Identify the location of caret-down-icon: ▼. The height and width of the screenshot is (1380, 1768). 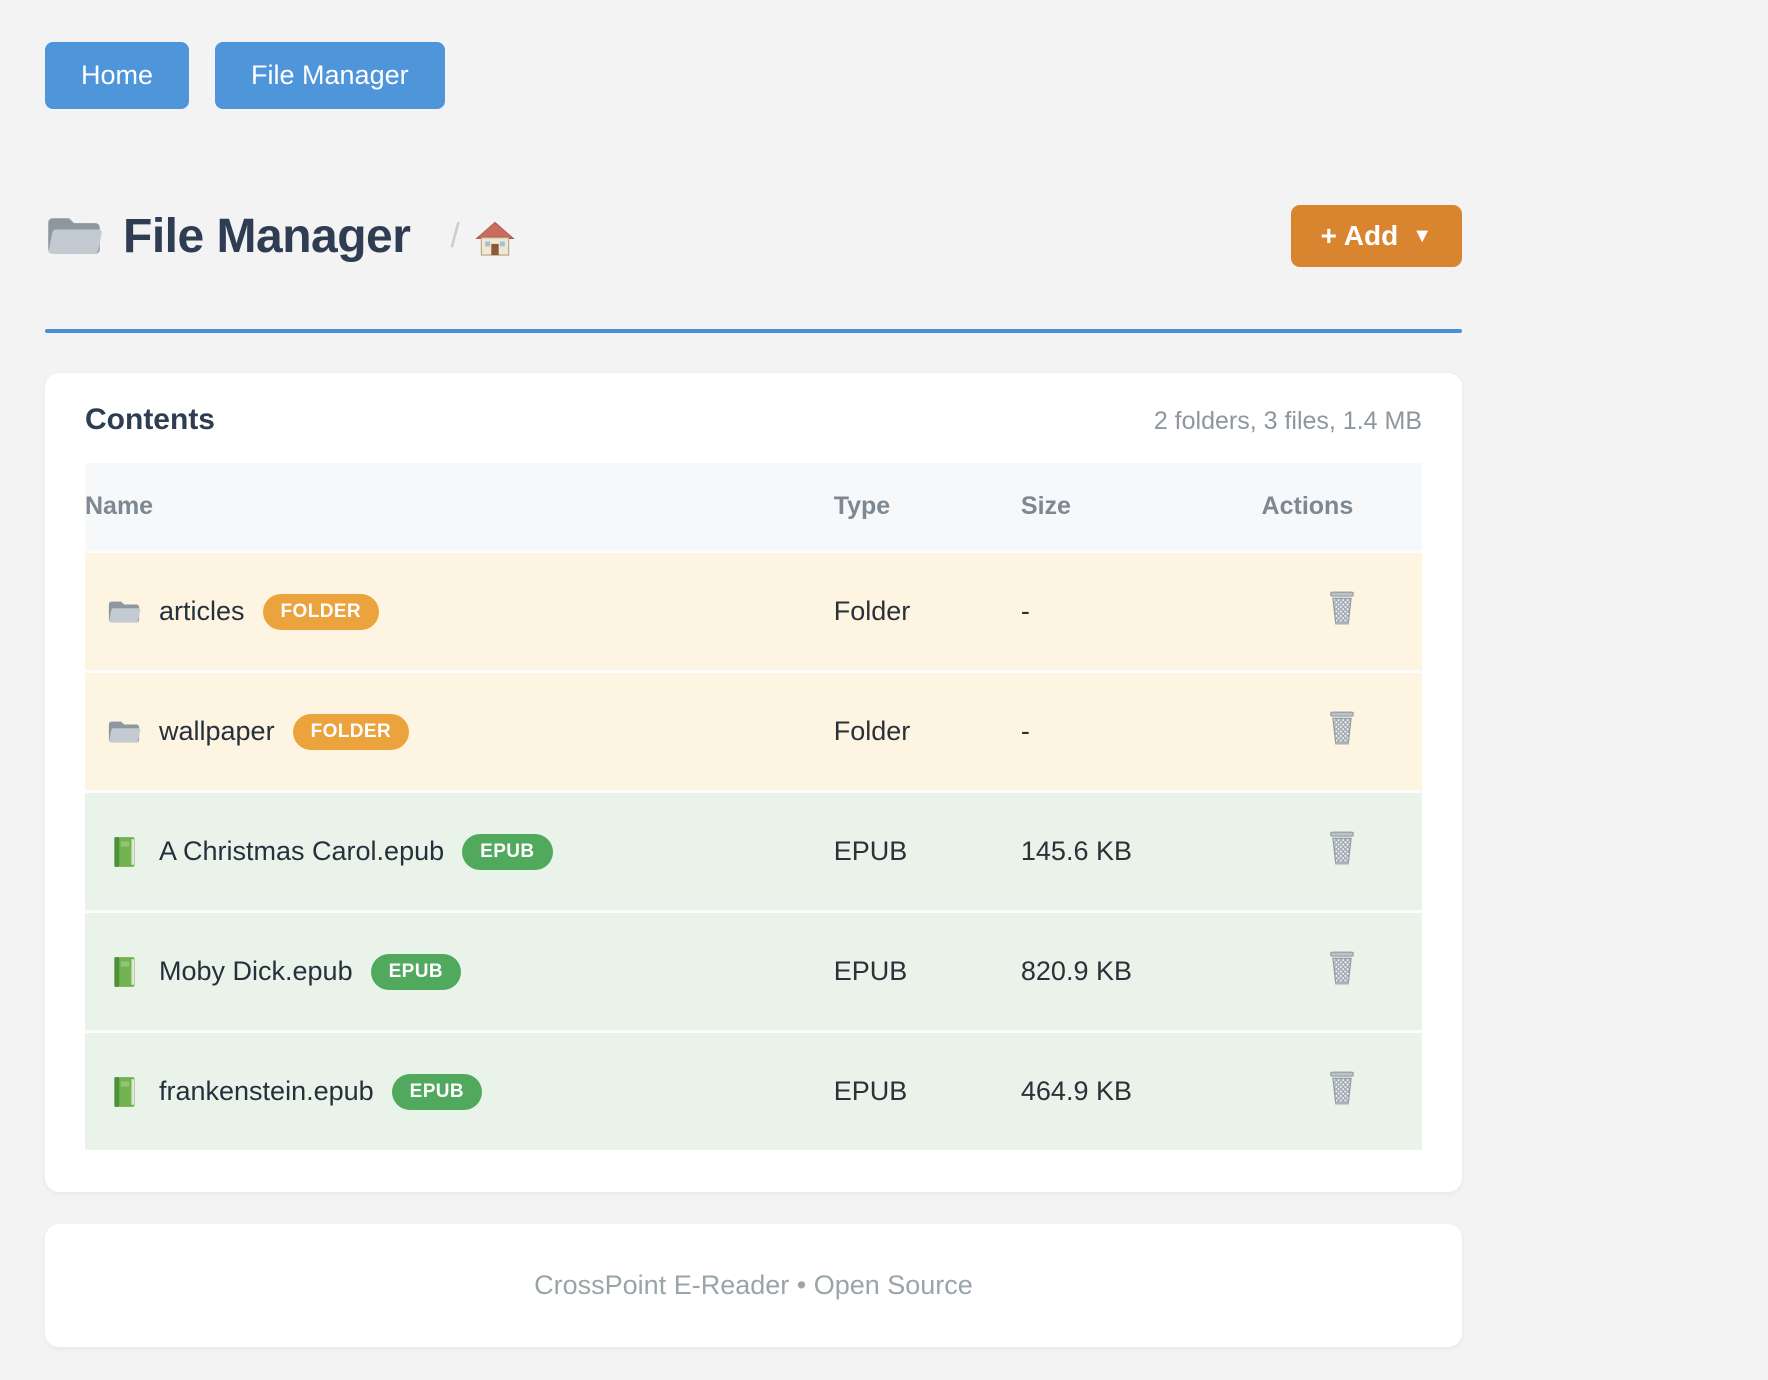
(1422, 236).